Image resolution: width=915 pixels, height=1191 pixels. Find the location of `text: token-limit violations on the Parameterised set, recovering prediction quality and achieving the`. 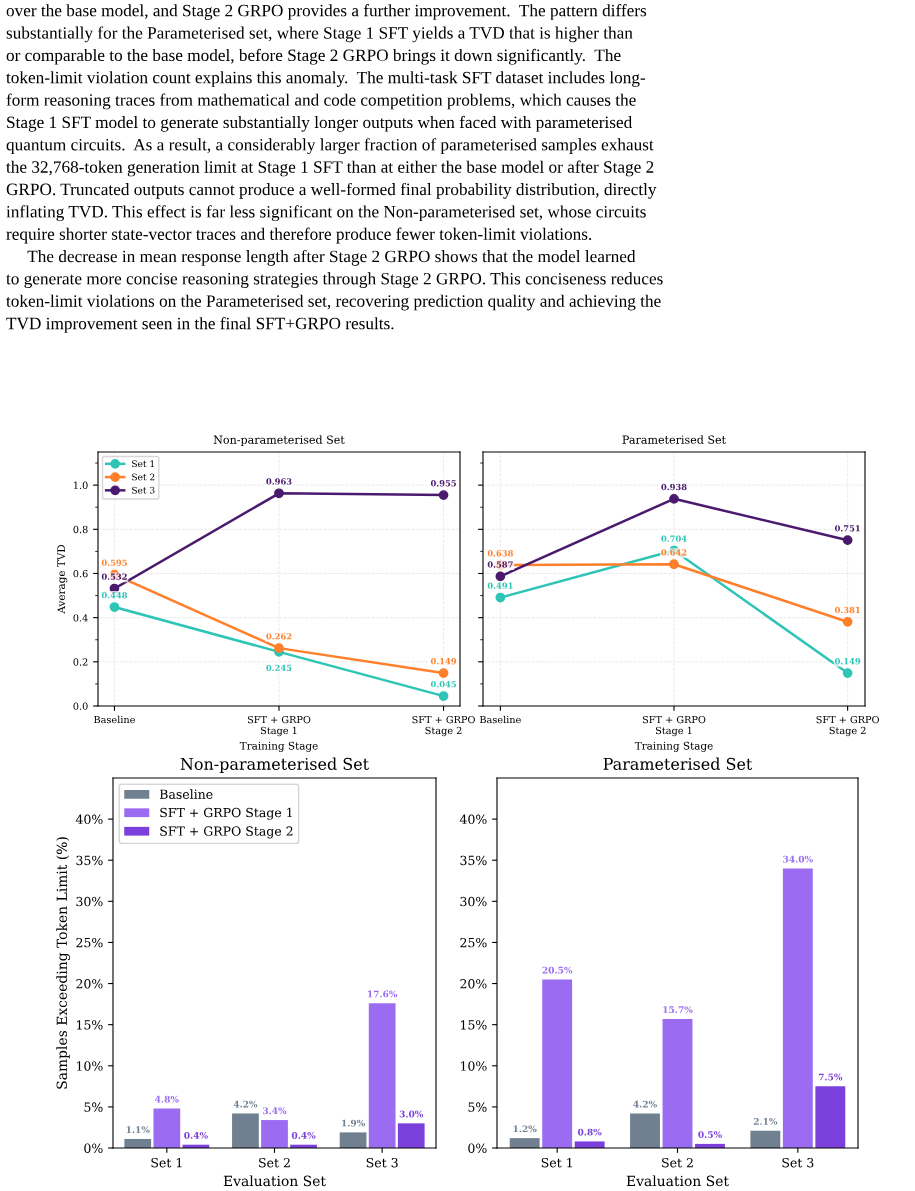

text: token-limit violations on the Parameterised set, recovering prediction quality and achieving the is located at coordinates (333, 302).